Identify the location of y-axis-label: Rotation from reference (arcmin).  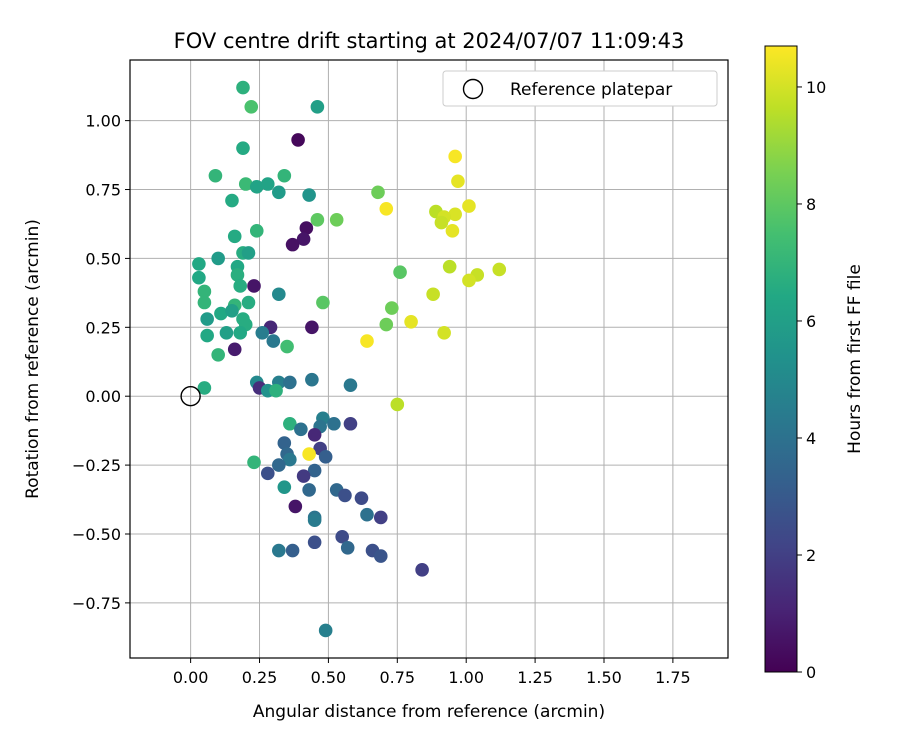
(33, 359).